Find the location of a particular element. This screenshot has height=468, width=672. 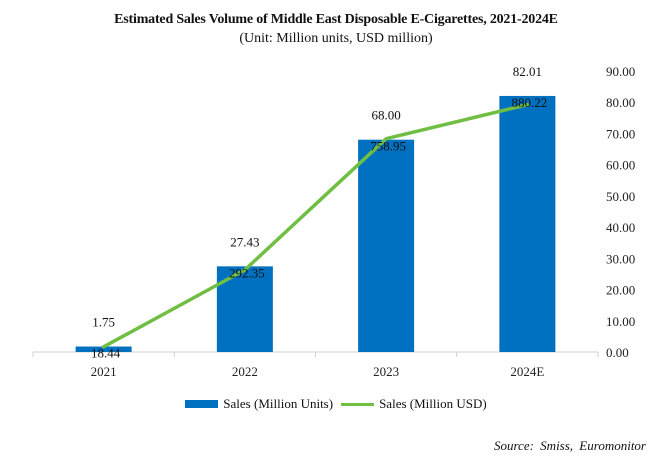

y-tick-label: 90.00 is located at coordinates (620, 71).